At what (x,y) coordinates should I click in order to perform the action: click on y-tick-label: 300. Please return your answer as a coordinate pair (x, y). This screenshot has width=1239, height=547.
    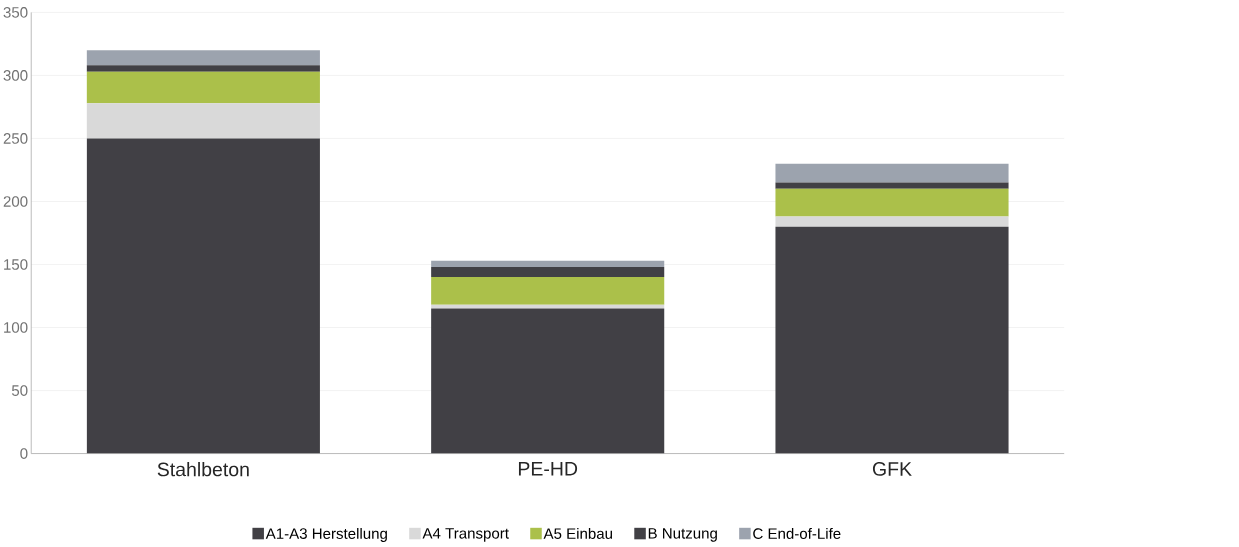
    Looking at the image, I should click on (15, 75).